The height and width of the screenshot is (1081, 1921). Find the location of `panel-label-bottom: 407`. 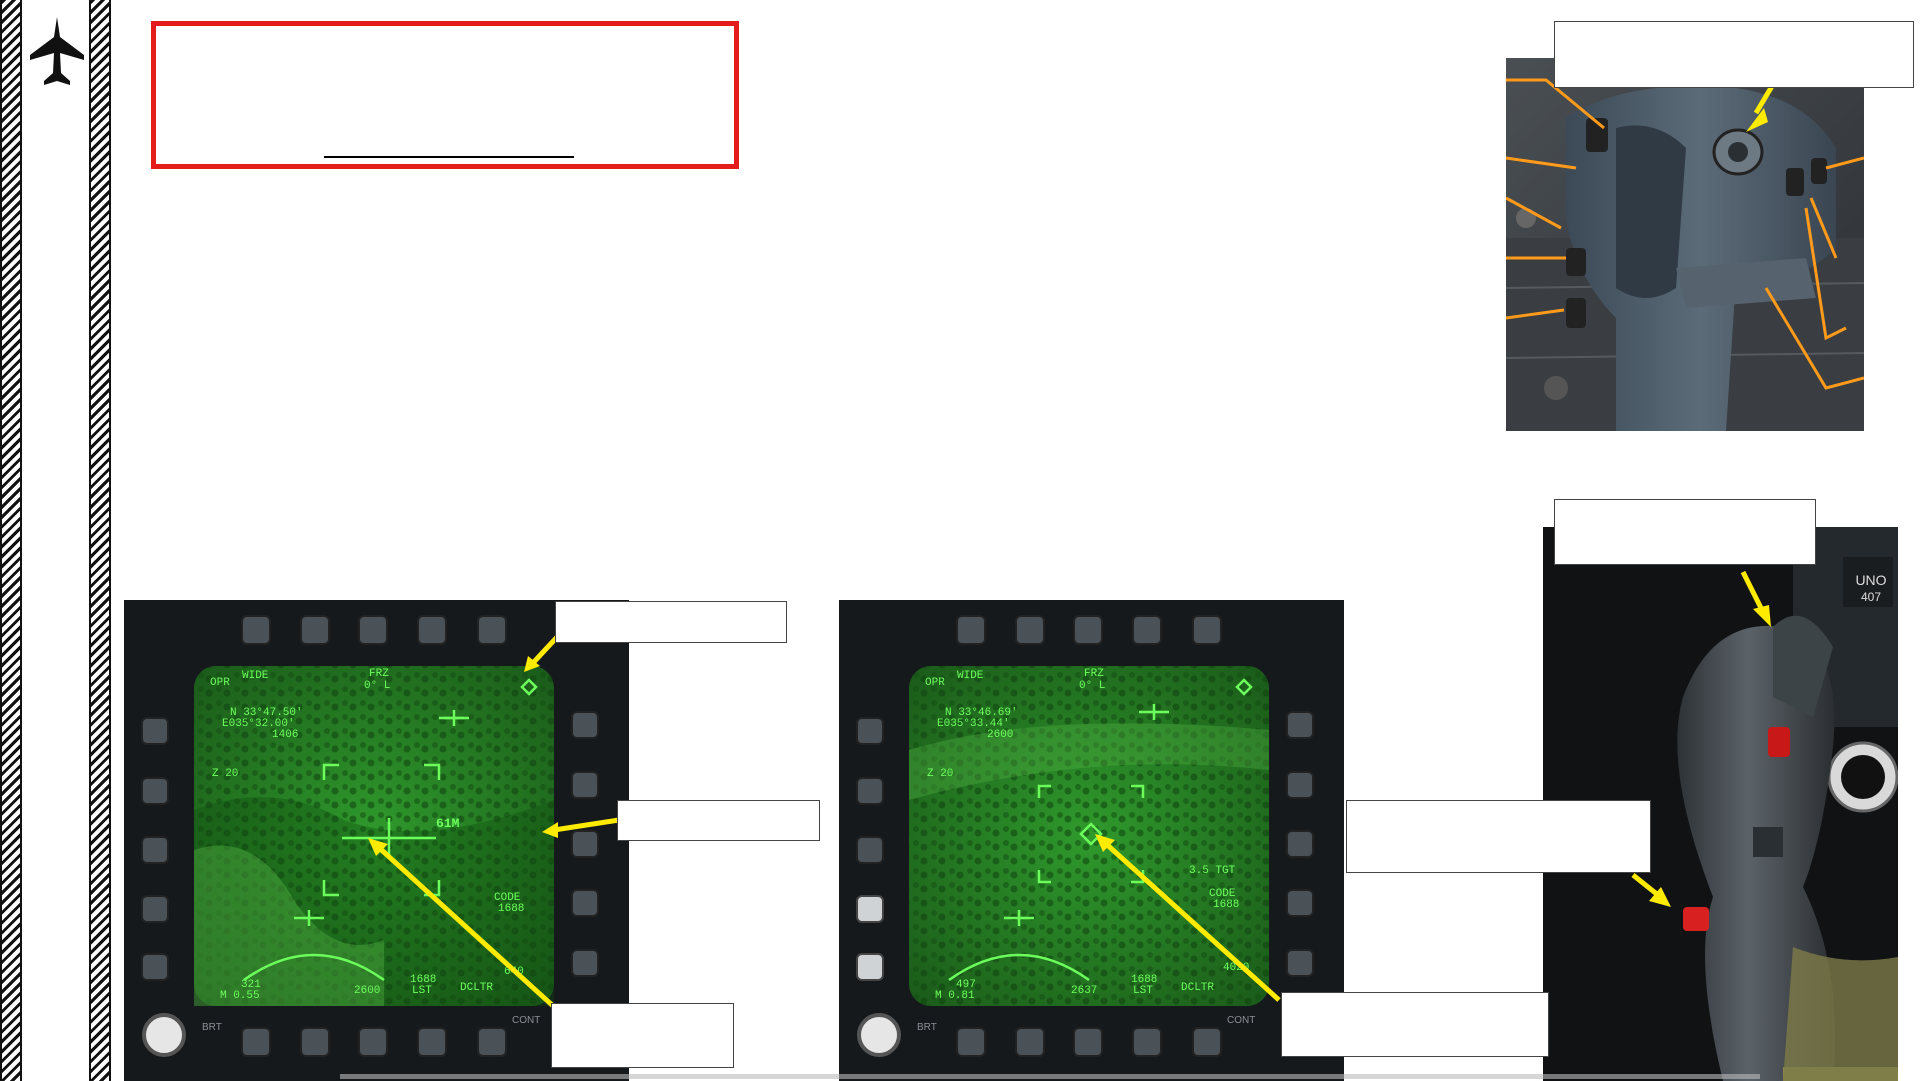

panel-label-bottom: 407 is located at coordinates (1871, 597).